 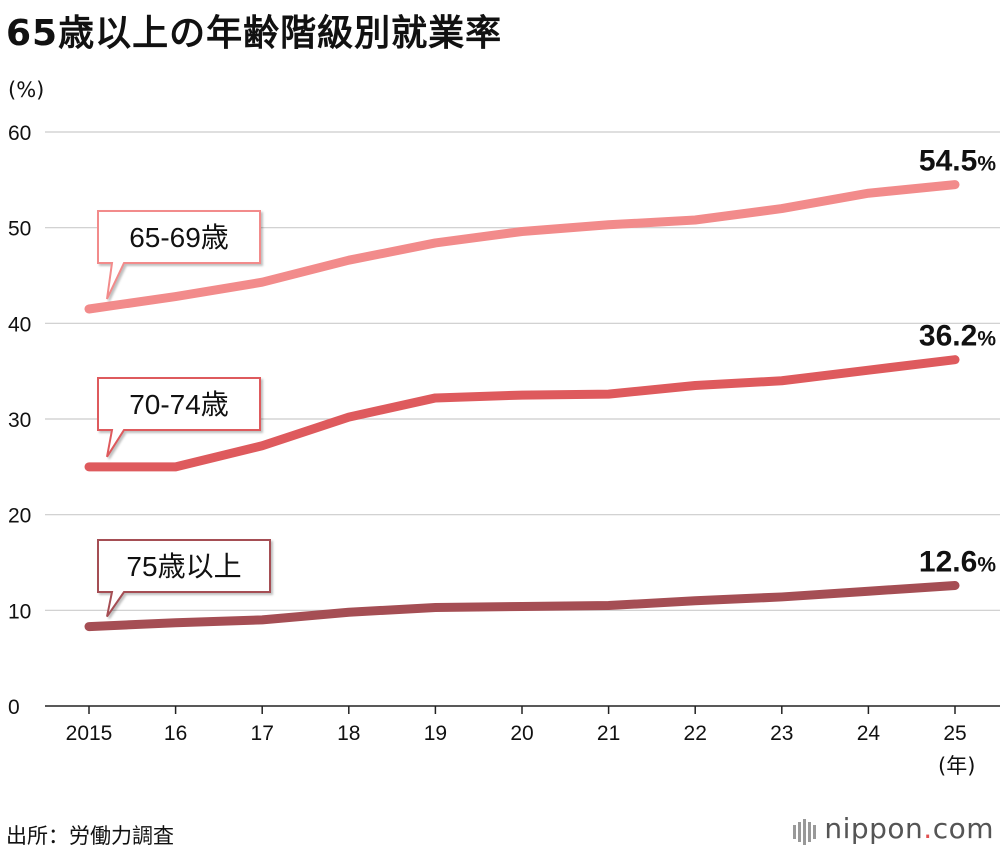 I want to click on y-tick-label: 40, so click(x=19, y=324).